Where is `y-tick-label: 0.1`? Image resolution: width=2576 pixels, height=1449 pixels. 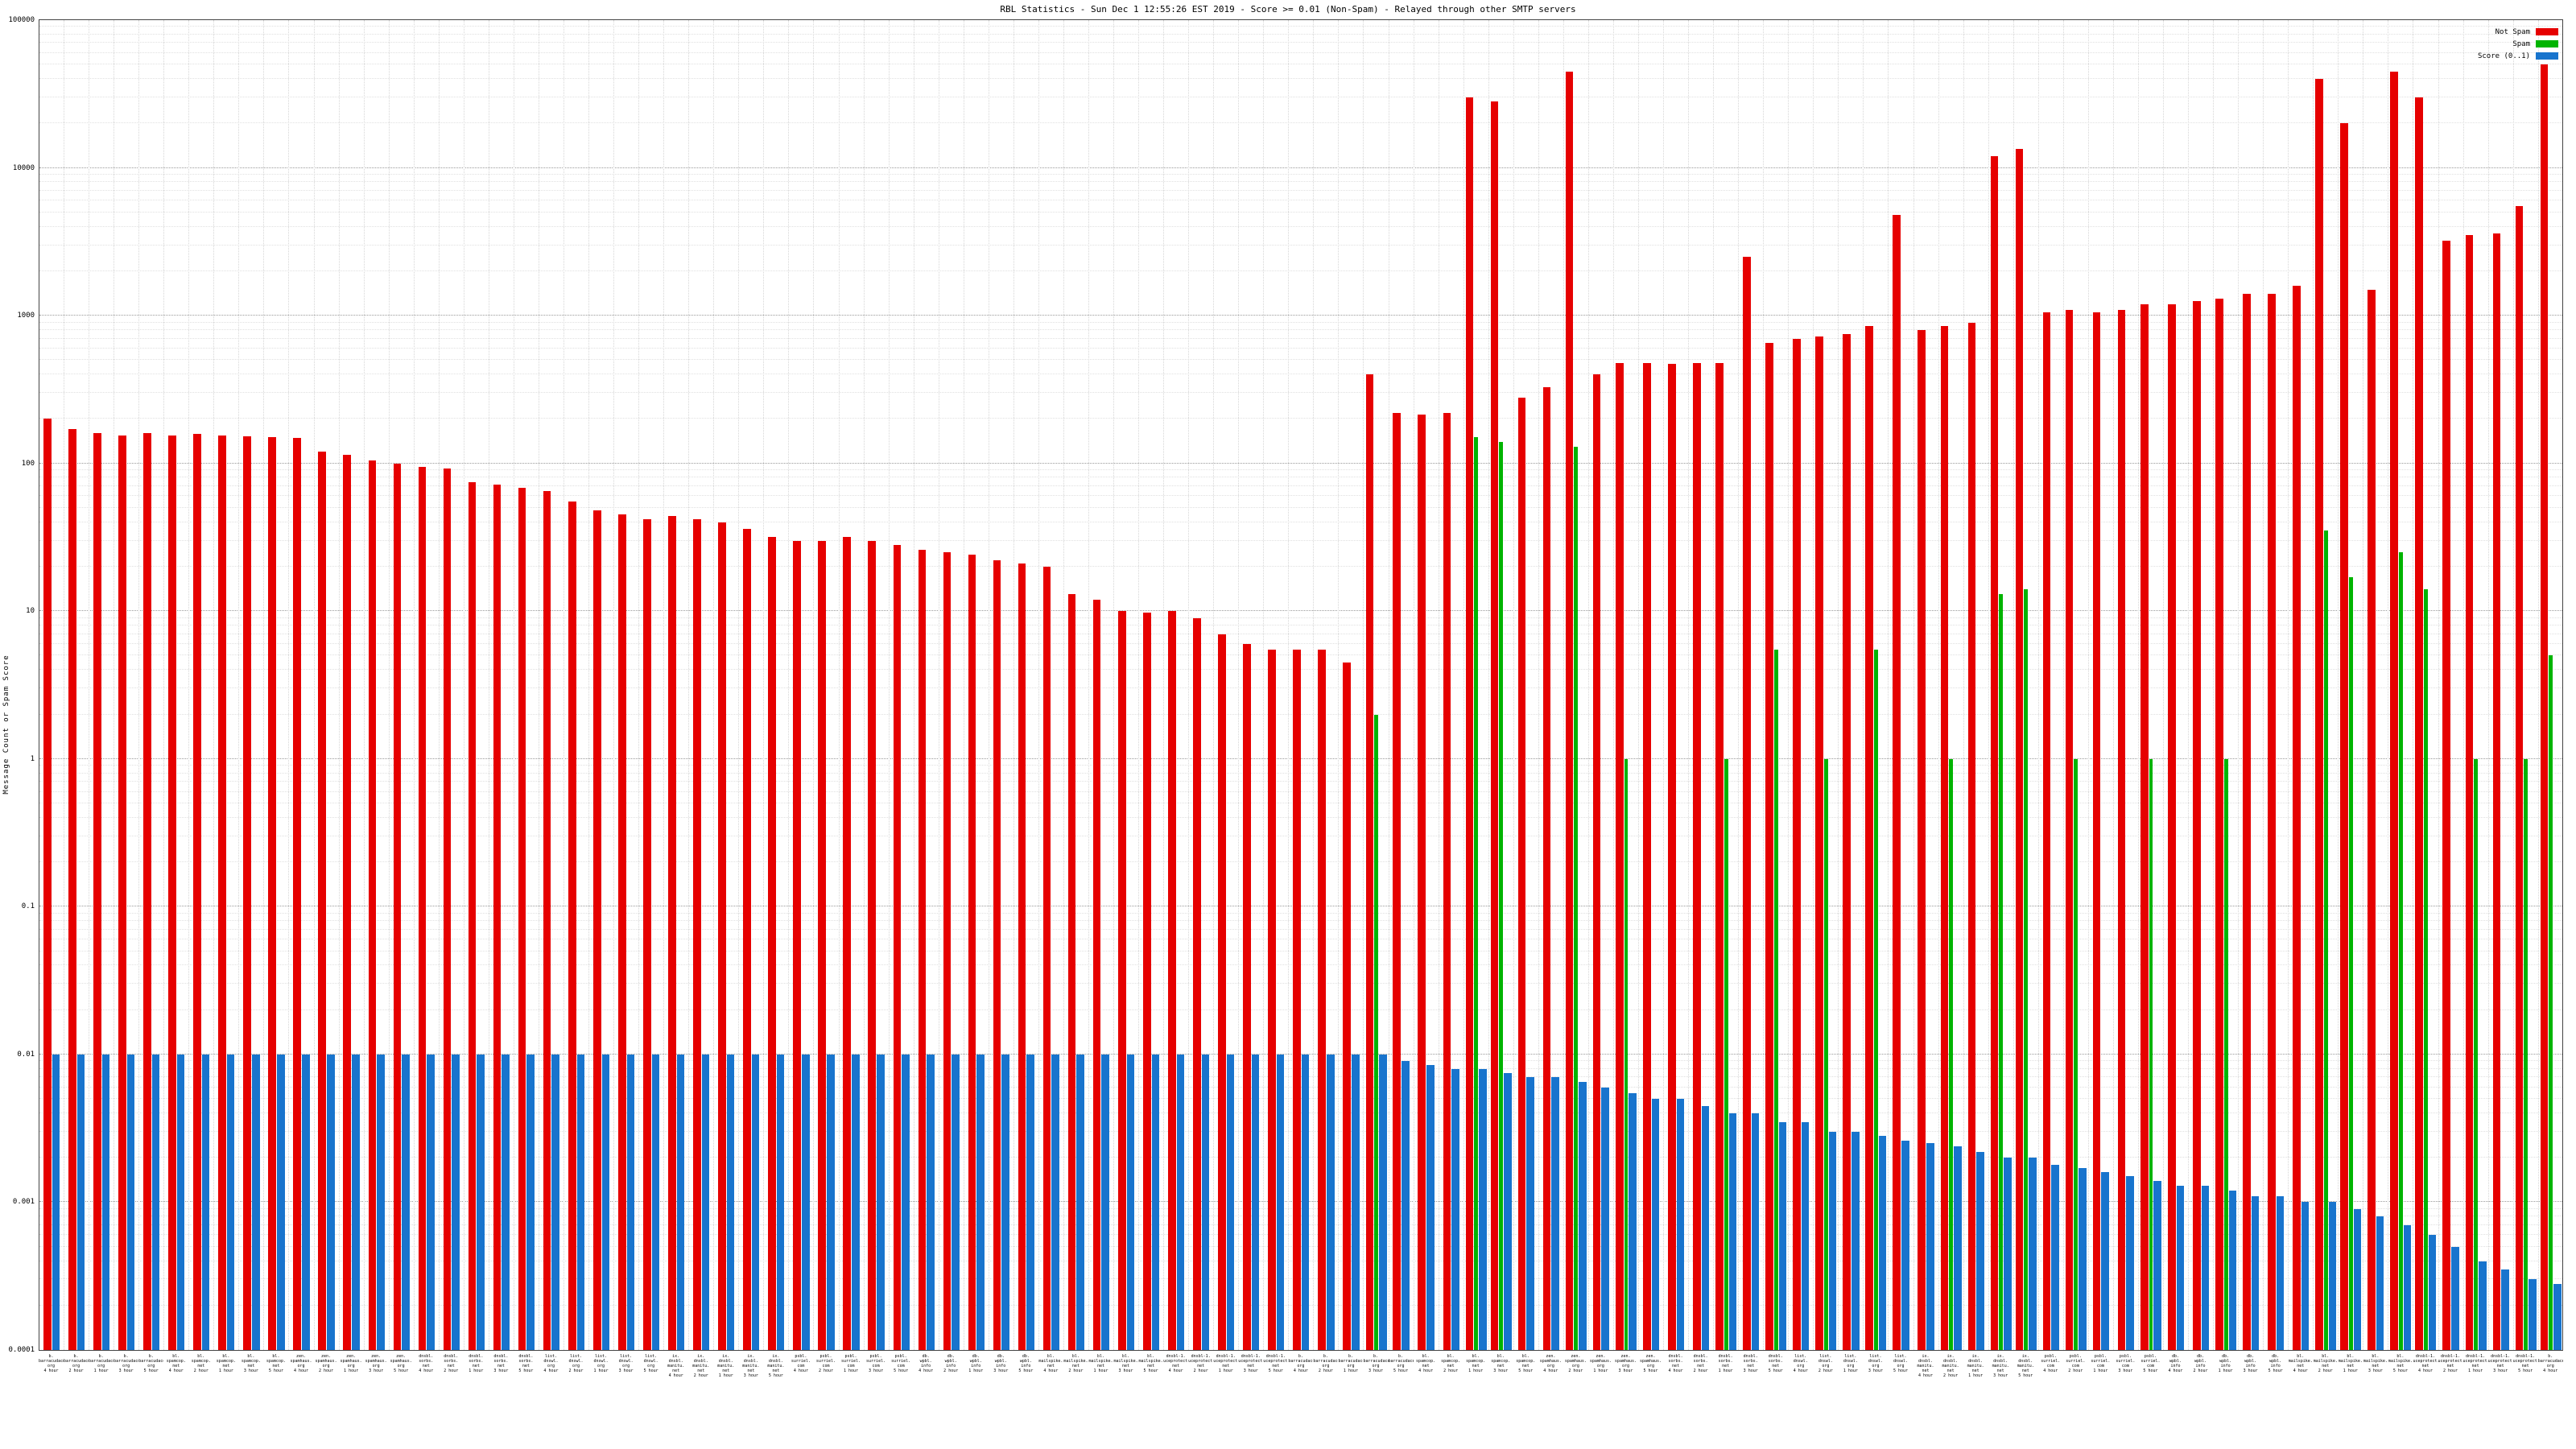
y-tick-label: 0.1 is located at coordinates (28, 906).